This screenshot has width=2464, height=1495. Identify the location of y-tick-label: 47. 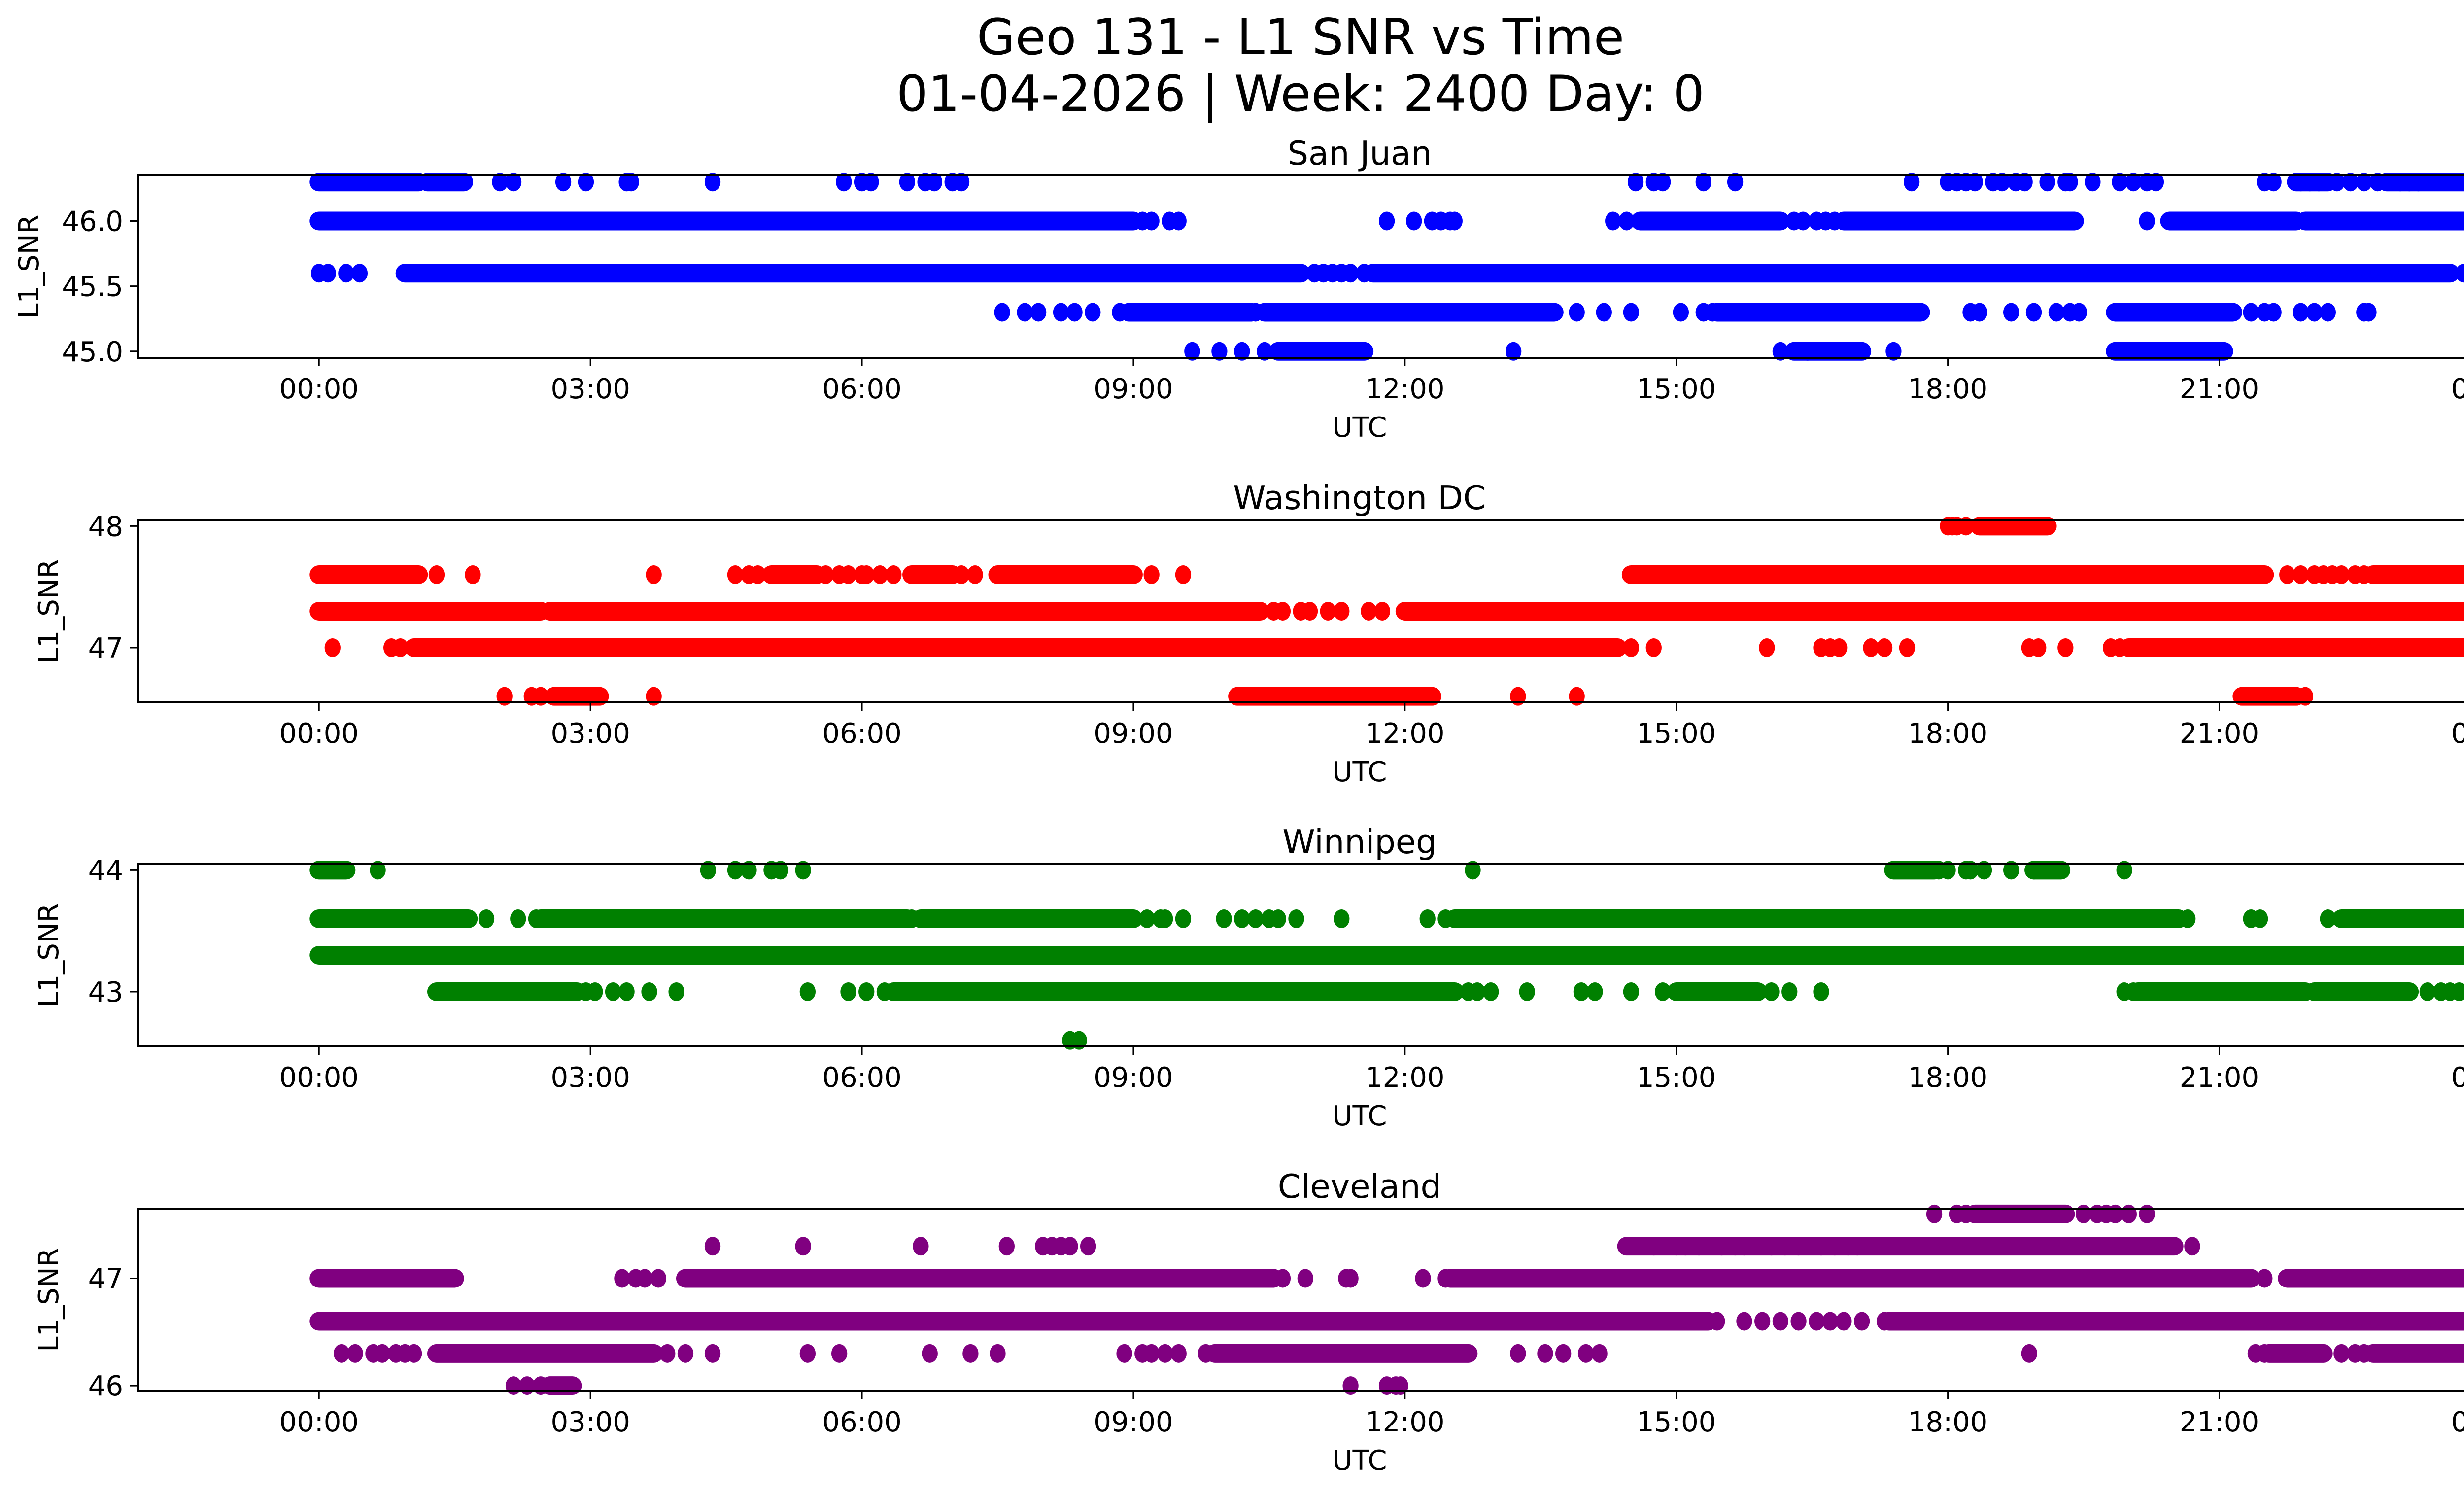
(105, 648).